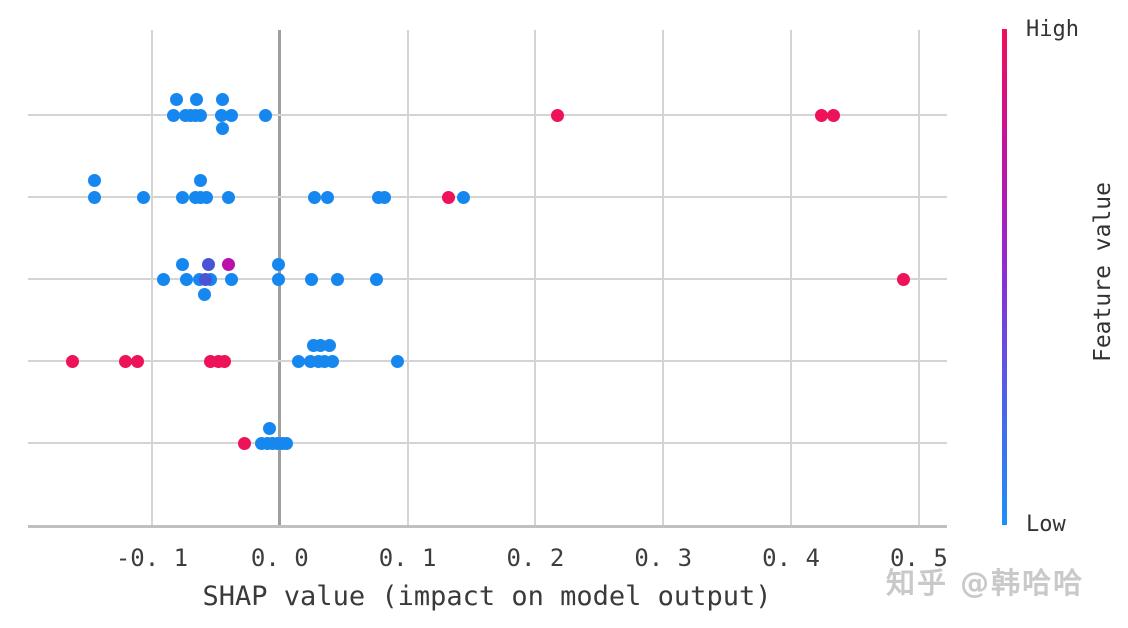 The image size is (1128, 628). Describe the element at coordinates (279, 558) in the screenshot. I see `x-tick-label: 0. 0` at that location.